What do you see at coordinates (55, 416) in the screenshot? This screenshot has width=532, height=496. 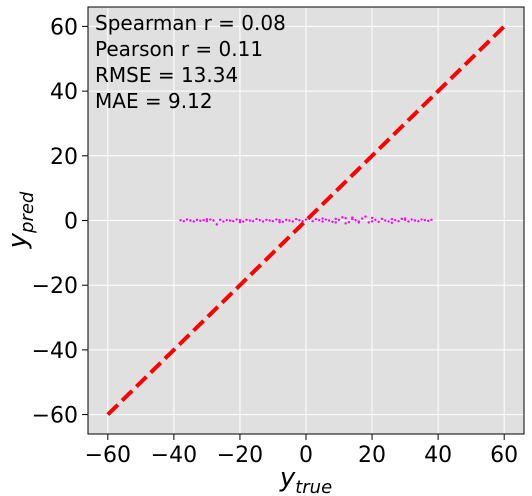 I see `y-tick-label: −60` at bounding box center [55, 416].